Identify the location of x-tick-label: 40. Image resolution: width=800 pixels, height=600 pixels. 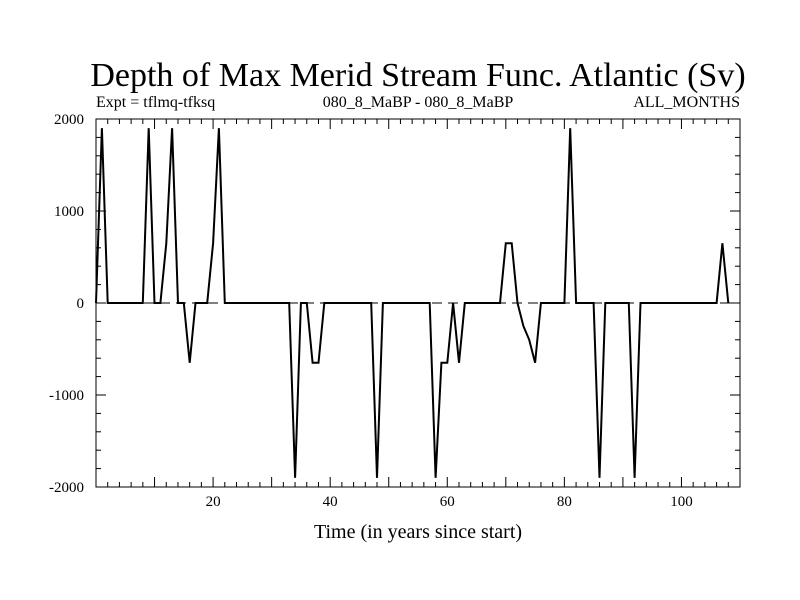
(330, 502).